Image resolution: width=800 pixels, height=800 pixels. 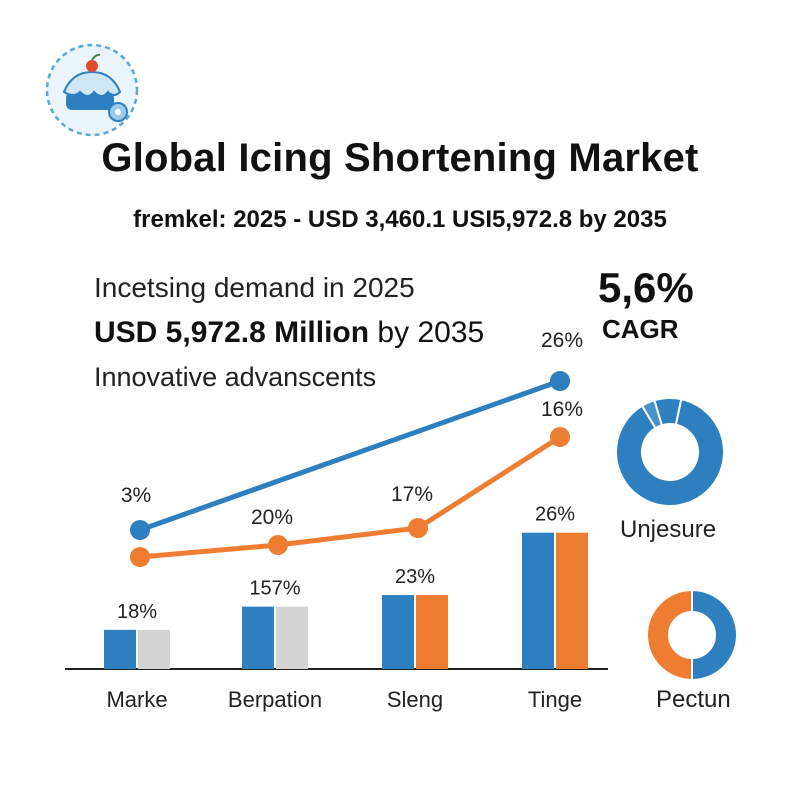 I want to click on bar-2-blue, so click(x=258, y=637).